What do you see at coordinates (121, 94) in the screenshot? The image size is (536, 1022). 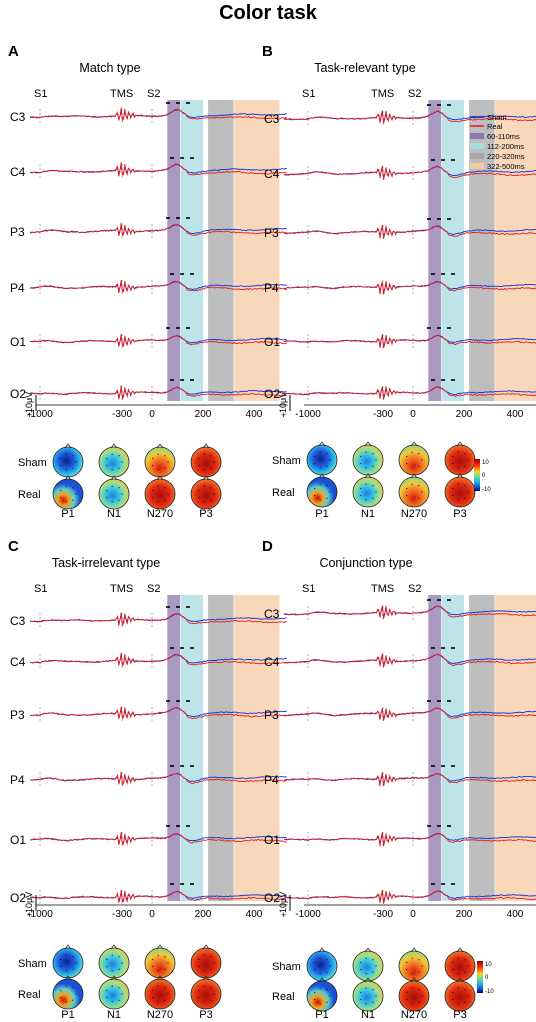 I see `event-label-tms: TMS` at bounding box center [121, 94].